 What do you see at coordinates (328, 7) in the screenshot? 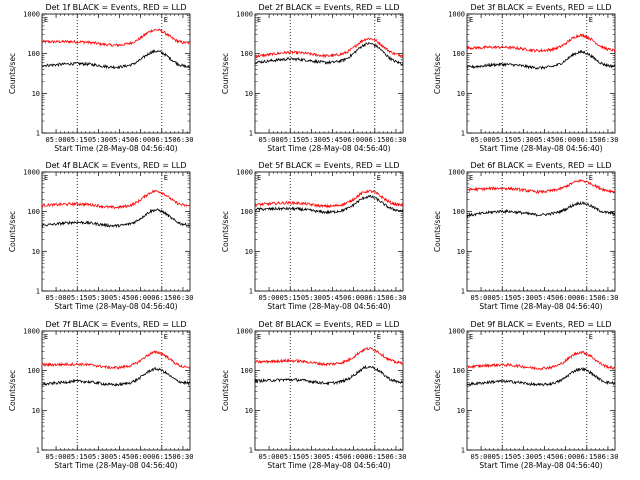
I see `panel-title: Det 2f BLACK = Events, RED = LLD` at bounding box center [328, 7].